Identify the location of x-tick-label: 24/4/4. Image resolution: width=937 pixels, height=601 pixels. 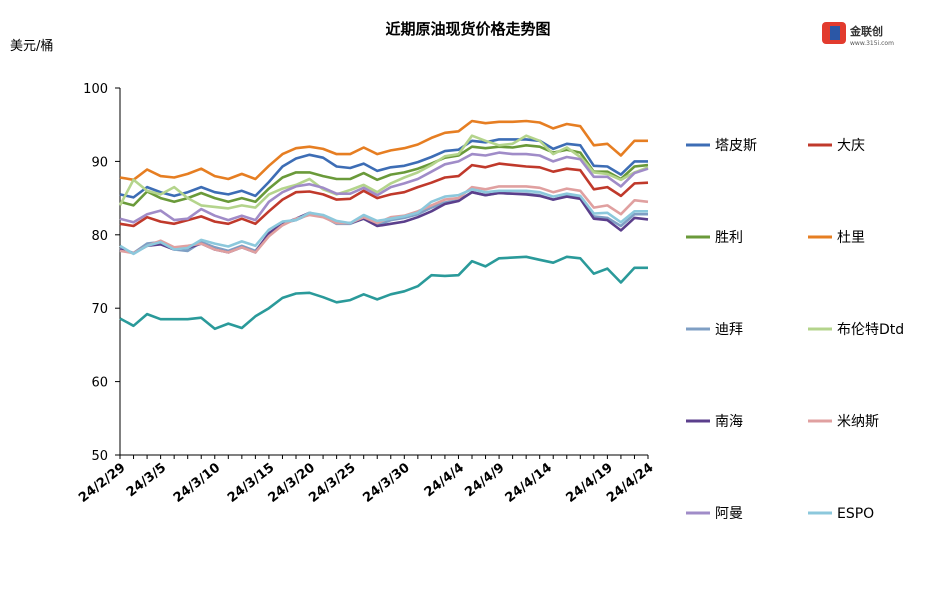
(444, 480).